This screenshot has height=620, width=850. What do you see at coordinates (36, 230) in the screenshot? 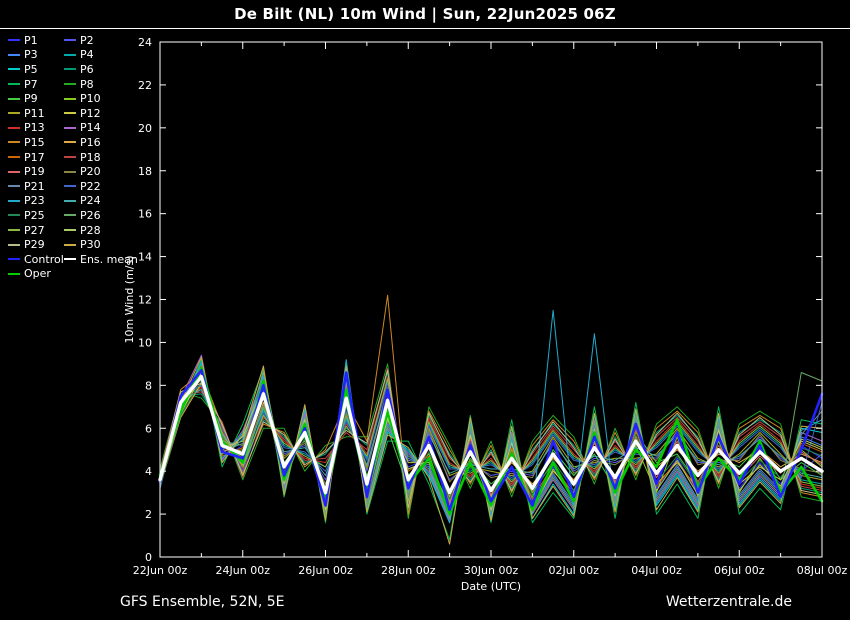
I see `legend-item-p27: P27` at bounding box center [36, 230].